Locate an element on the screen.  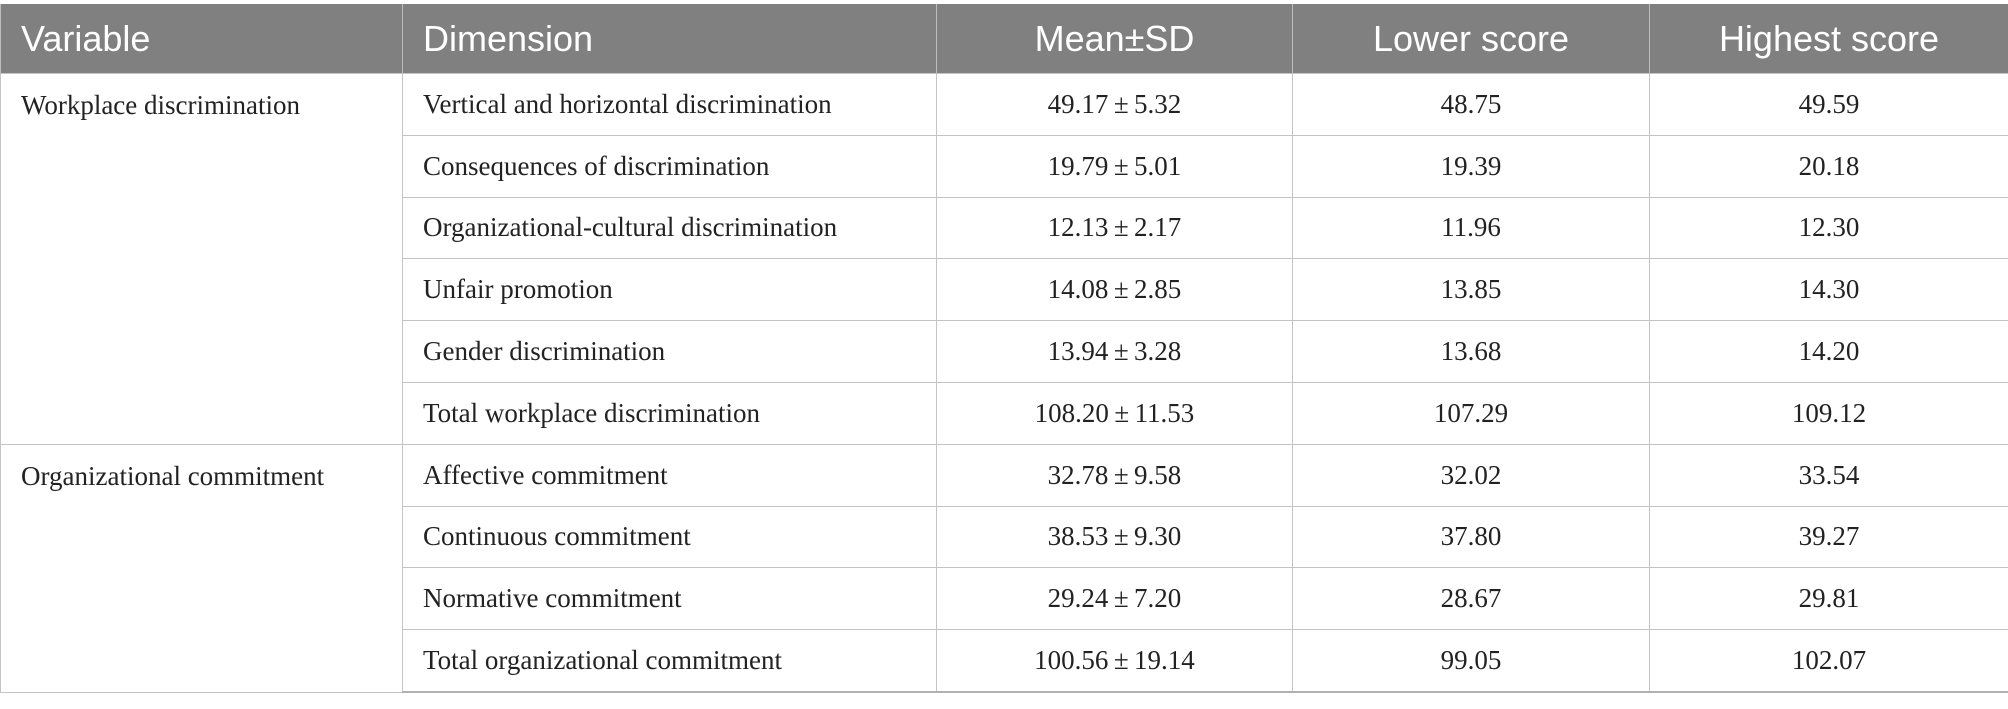
lower-score-cell: 28.67 is located at coordinates (1471, 599).